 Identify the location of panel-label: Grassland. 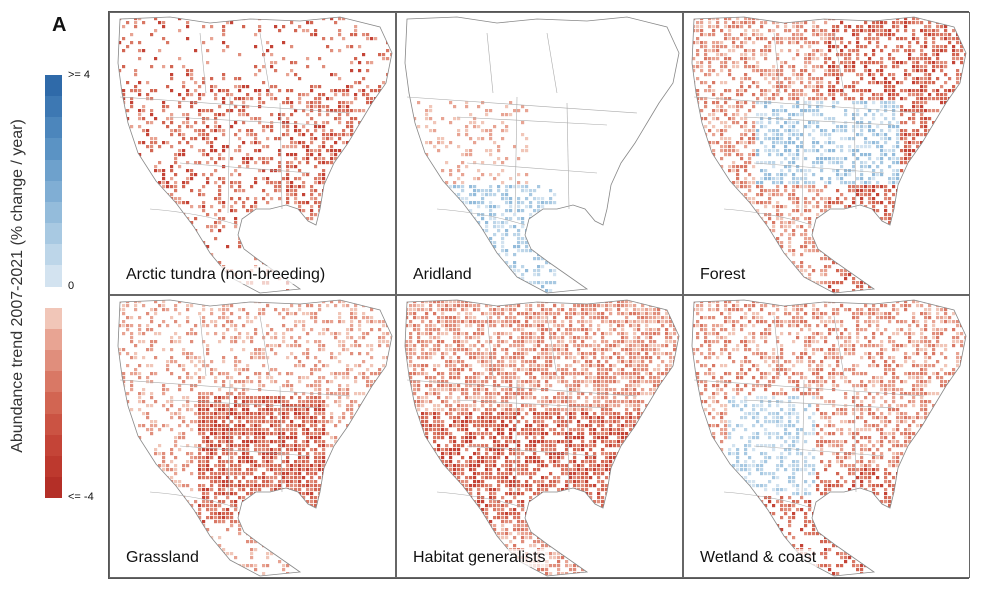
(162, 558).